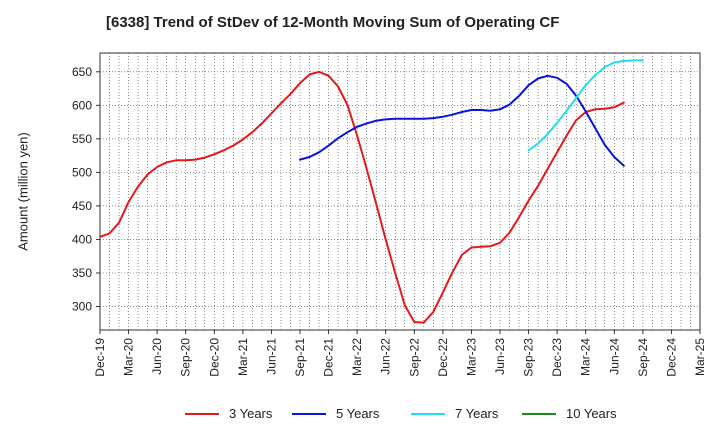 Image resolution: width=720 pixels, height=440 pixels. I want to click on x-tick-label: Mar-20, so click(129, 357).